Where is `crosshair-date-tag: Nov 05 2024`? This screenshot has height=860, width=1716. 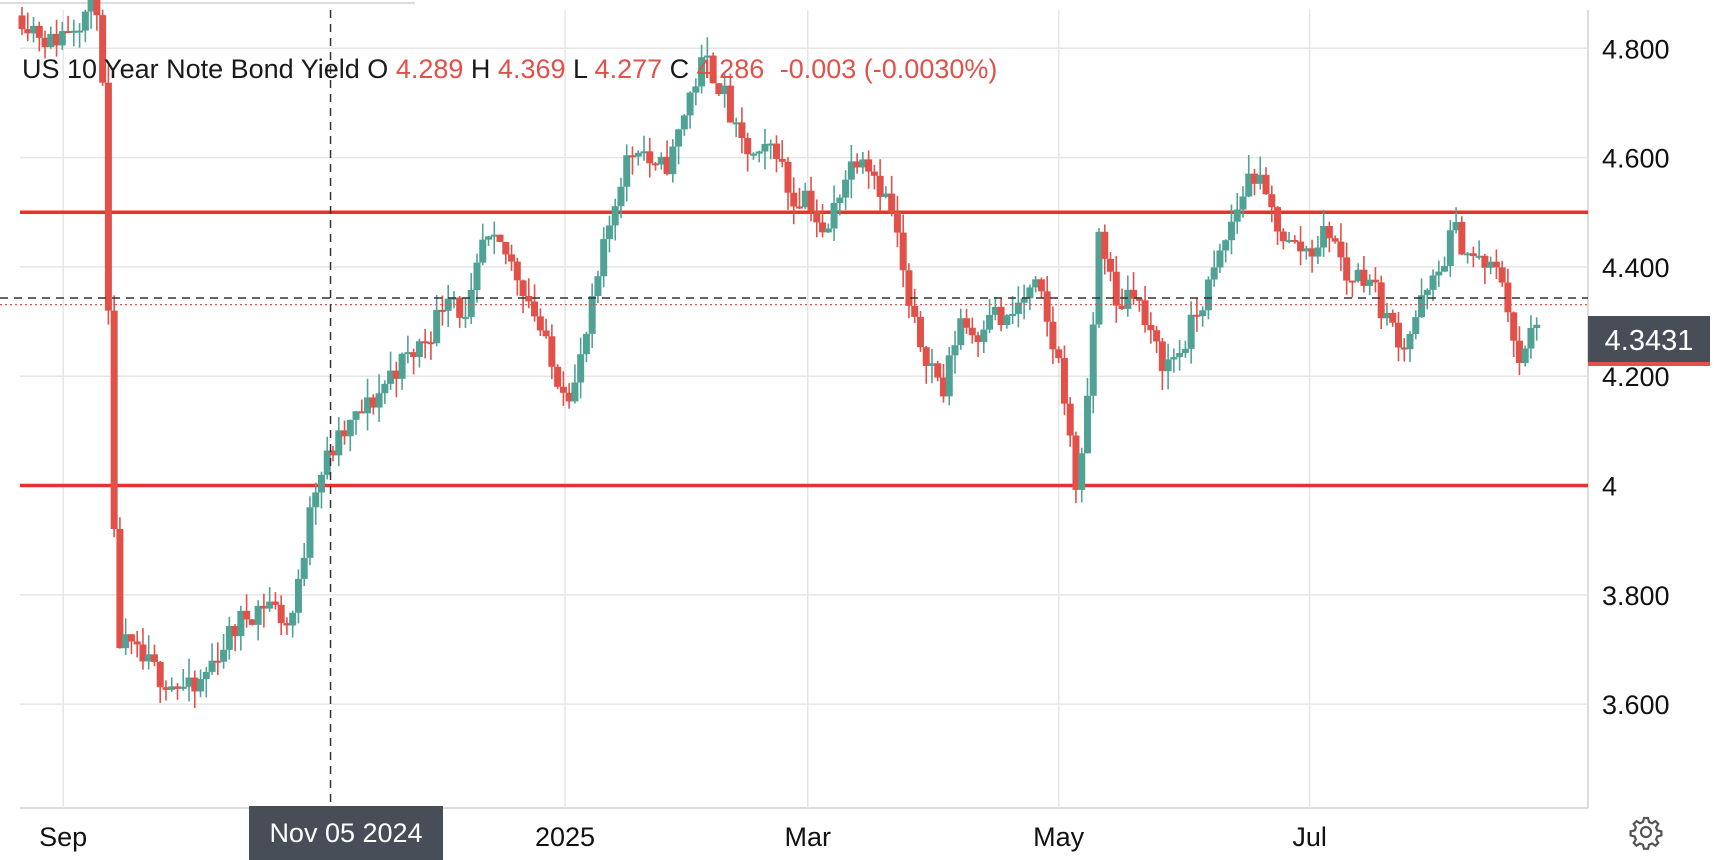 crosshair-date-tag: Nov 05 2024 is located at coordinates (346, 833).